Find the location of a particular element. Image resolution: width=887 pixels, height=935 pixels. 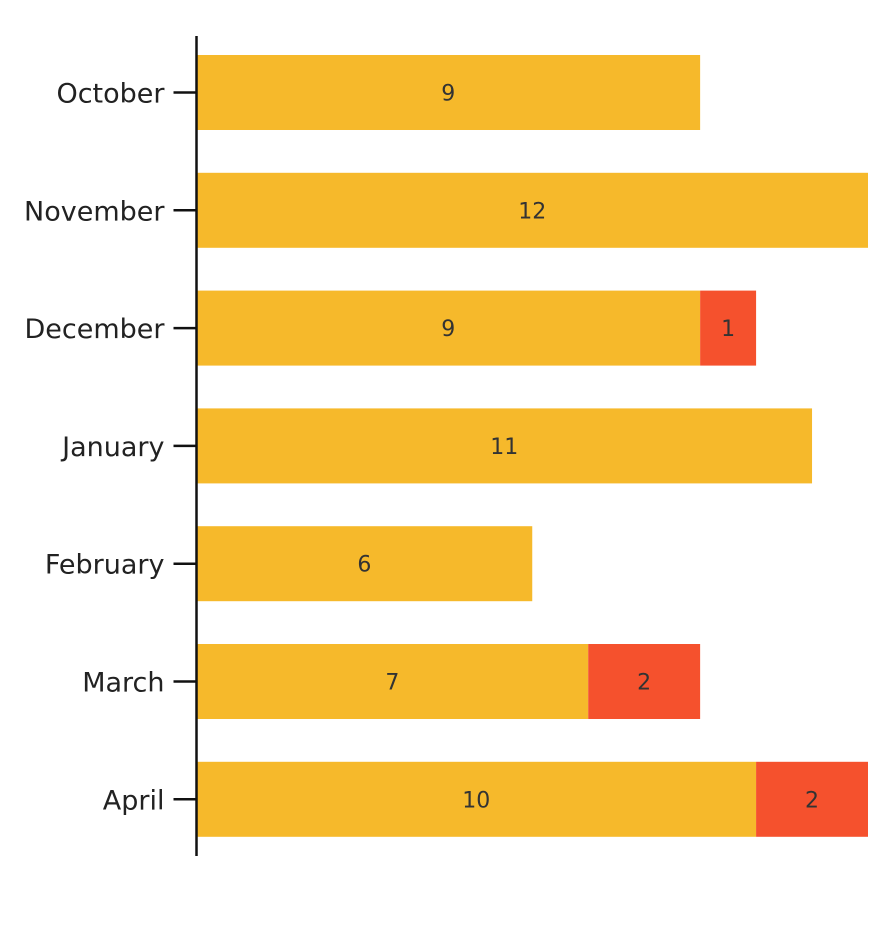

data-label-april-segment-1: 10 is located at coordinates (476, 800).